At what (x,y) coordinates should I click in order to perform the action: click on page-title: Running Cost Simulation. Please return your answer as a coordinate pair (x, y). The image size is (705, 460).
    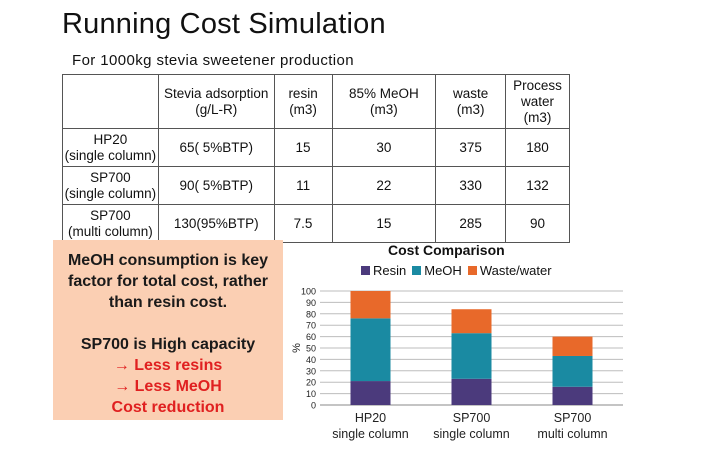
    Looking at the image, I should click on (224, 24).